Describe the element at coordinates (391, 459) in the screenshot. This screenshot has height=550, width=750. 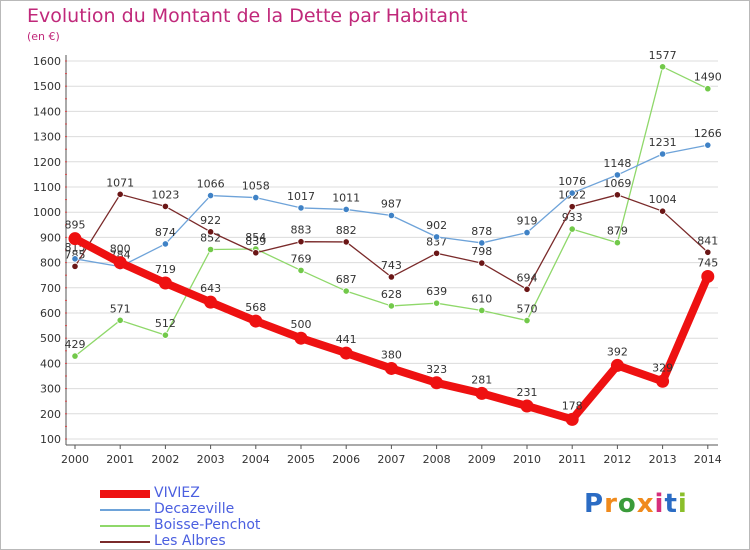
I see `x-tick-label: 2007` at that location.